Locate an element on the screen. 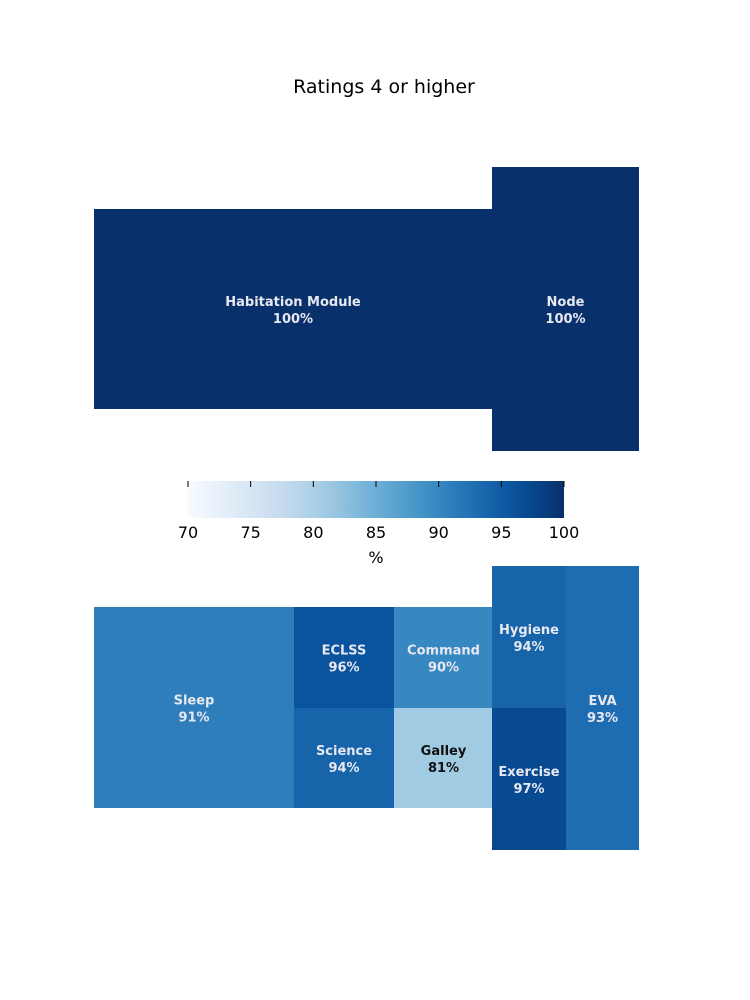  chart-title: Ratings 4 or higher is located at coordinates (384, 87).